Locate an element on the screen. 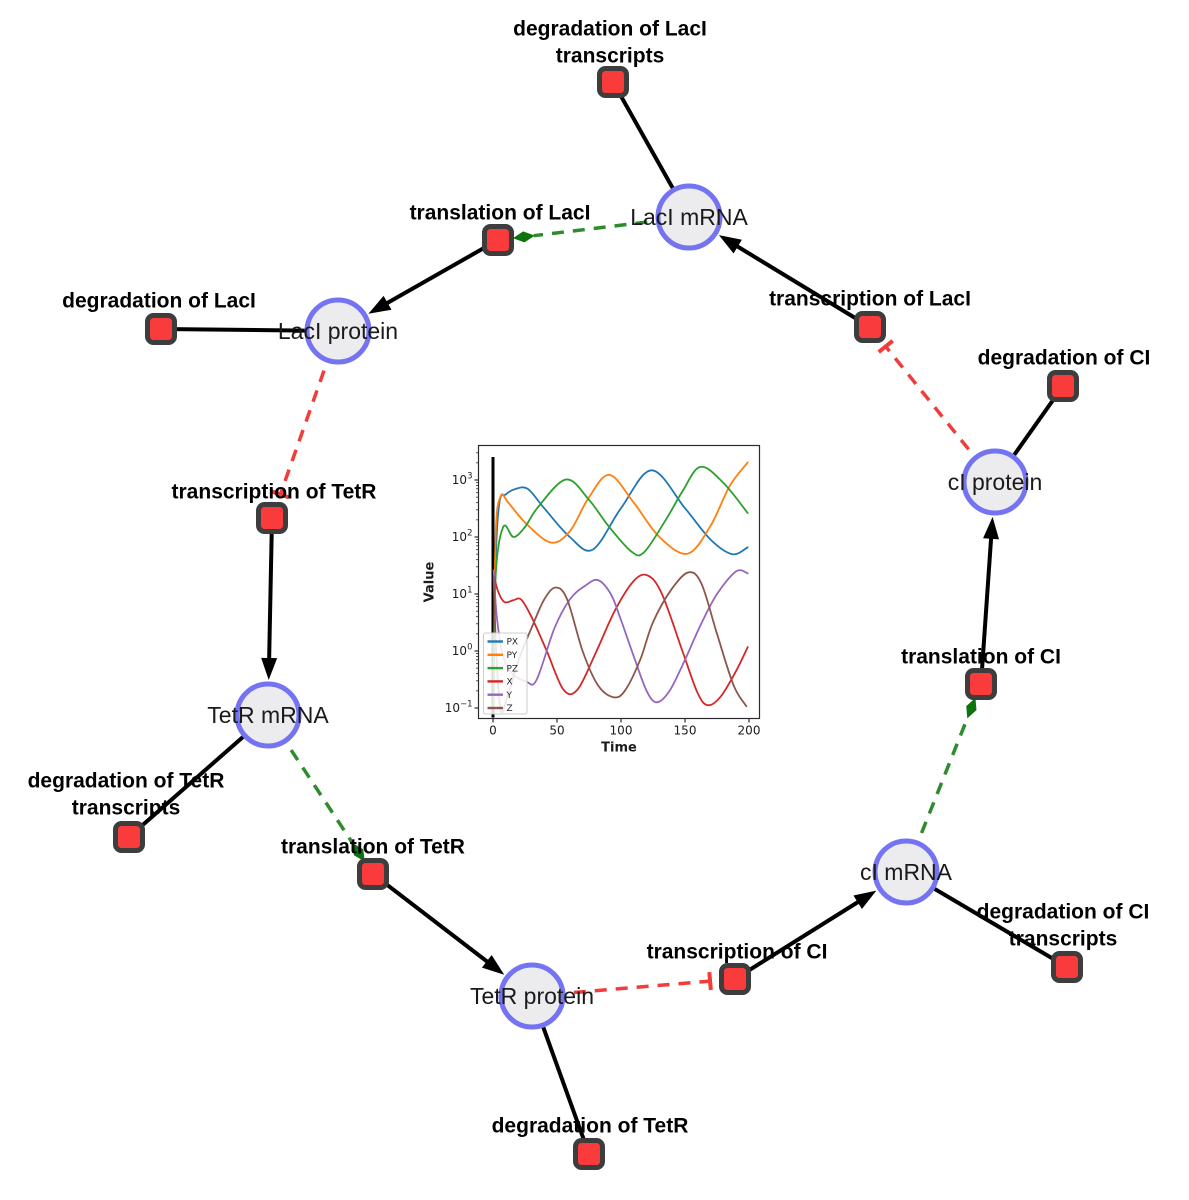 The width and height of the screenshot is (1189, 1200). legend-label-Z: Z is located at coordinates (510, 709).